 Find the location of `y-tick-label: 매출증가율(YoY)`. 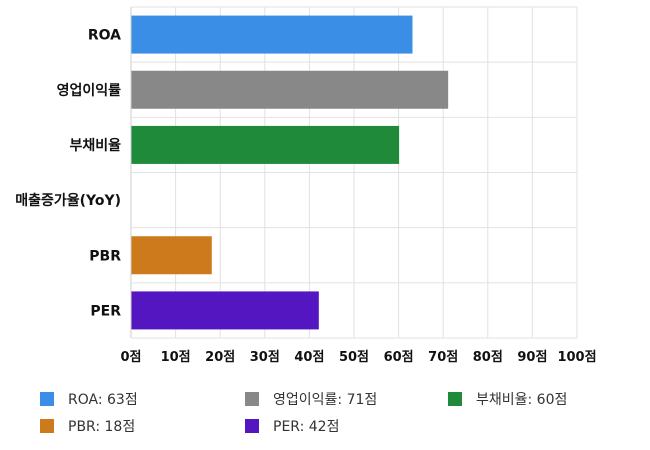

y-tick-label: 매출증가율(YoY) is located at coordinates (68, 200).